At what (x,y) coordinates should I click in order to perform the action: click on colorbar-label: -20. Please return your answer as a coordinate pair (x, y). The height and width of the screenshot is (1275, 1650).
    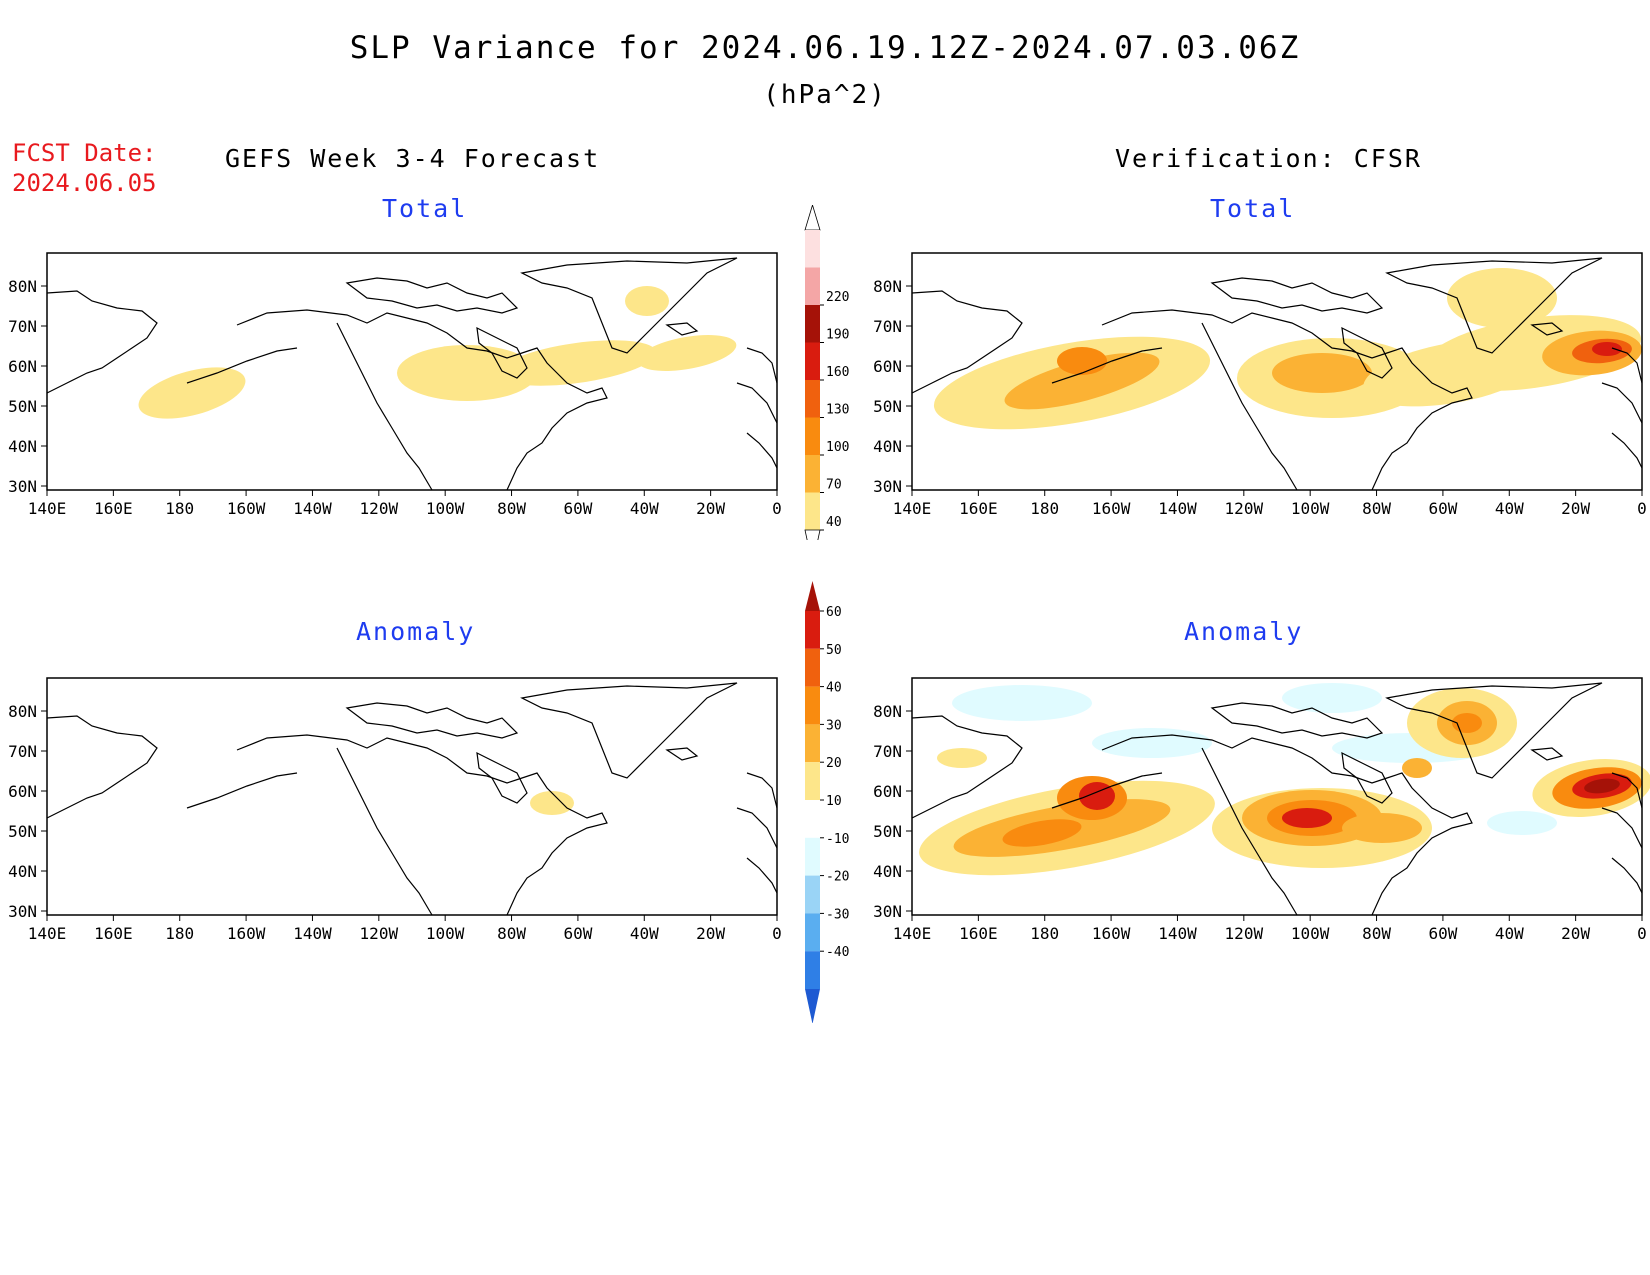
    Looking at the image, I should click on (837, 877).